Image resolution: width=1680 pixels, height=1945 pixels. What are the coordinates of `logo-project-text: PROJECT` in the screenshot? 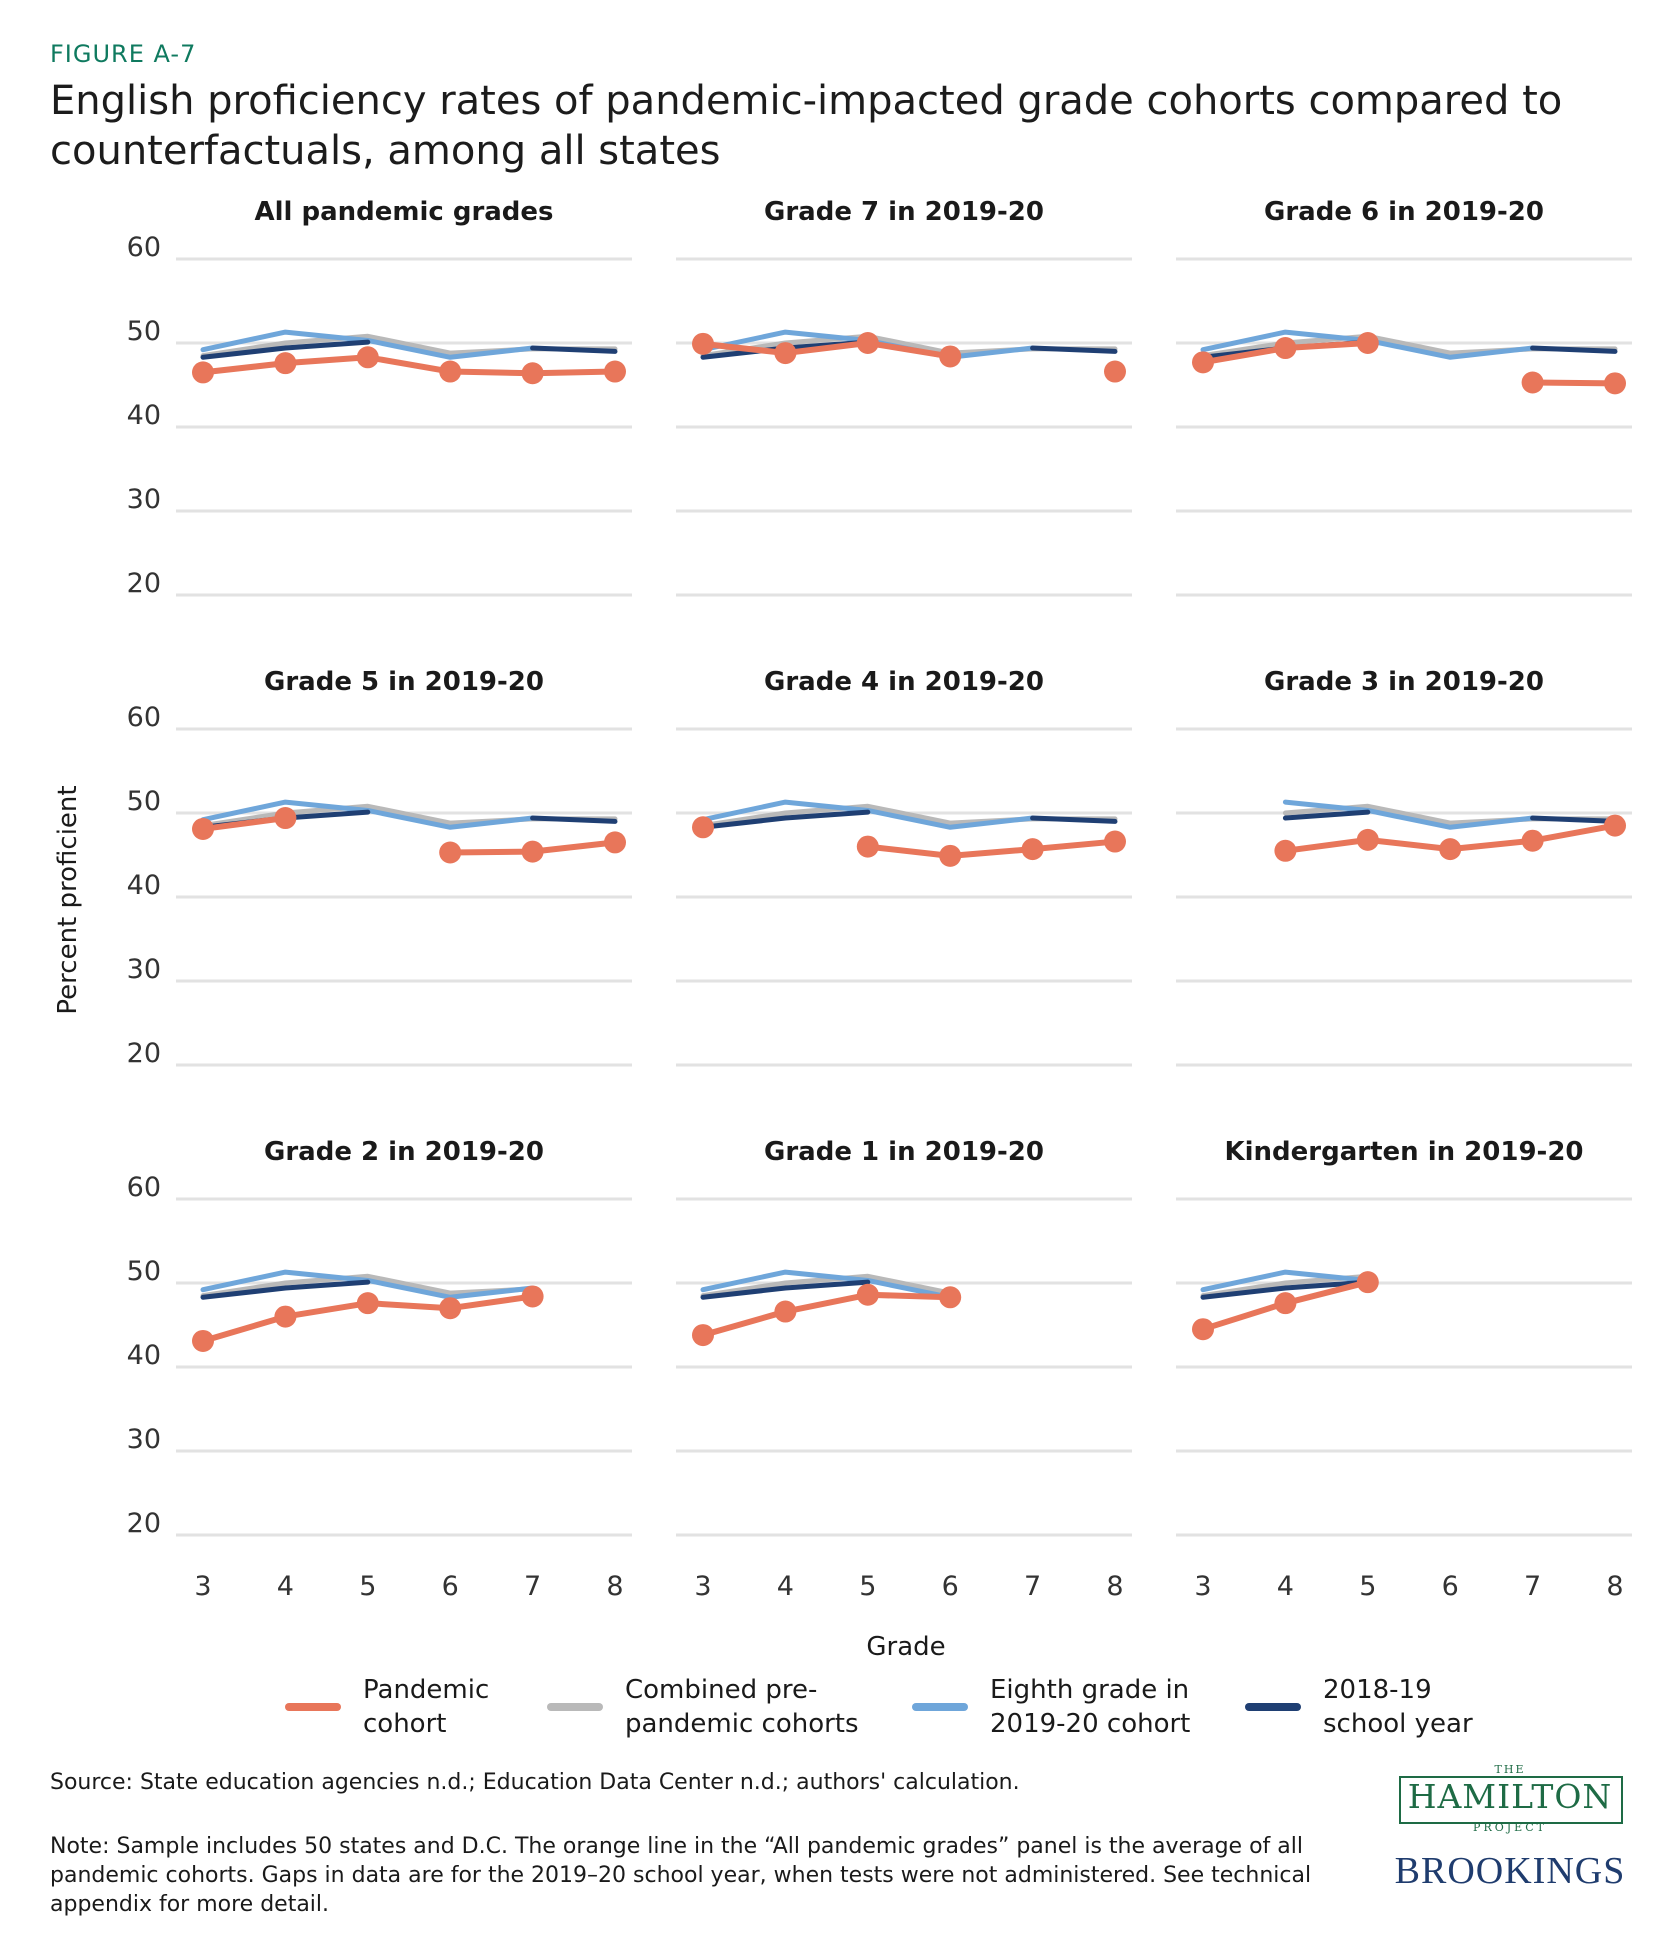 It's located at (1510, 1827).